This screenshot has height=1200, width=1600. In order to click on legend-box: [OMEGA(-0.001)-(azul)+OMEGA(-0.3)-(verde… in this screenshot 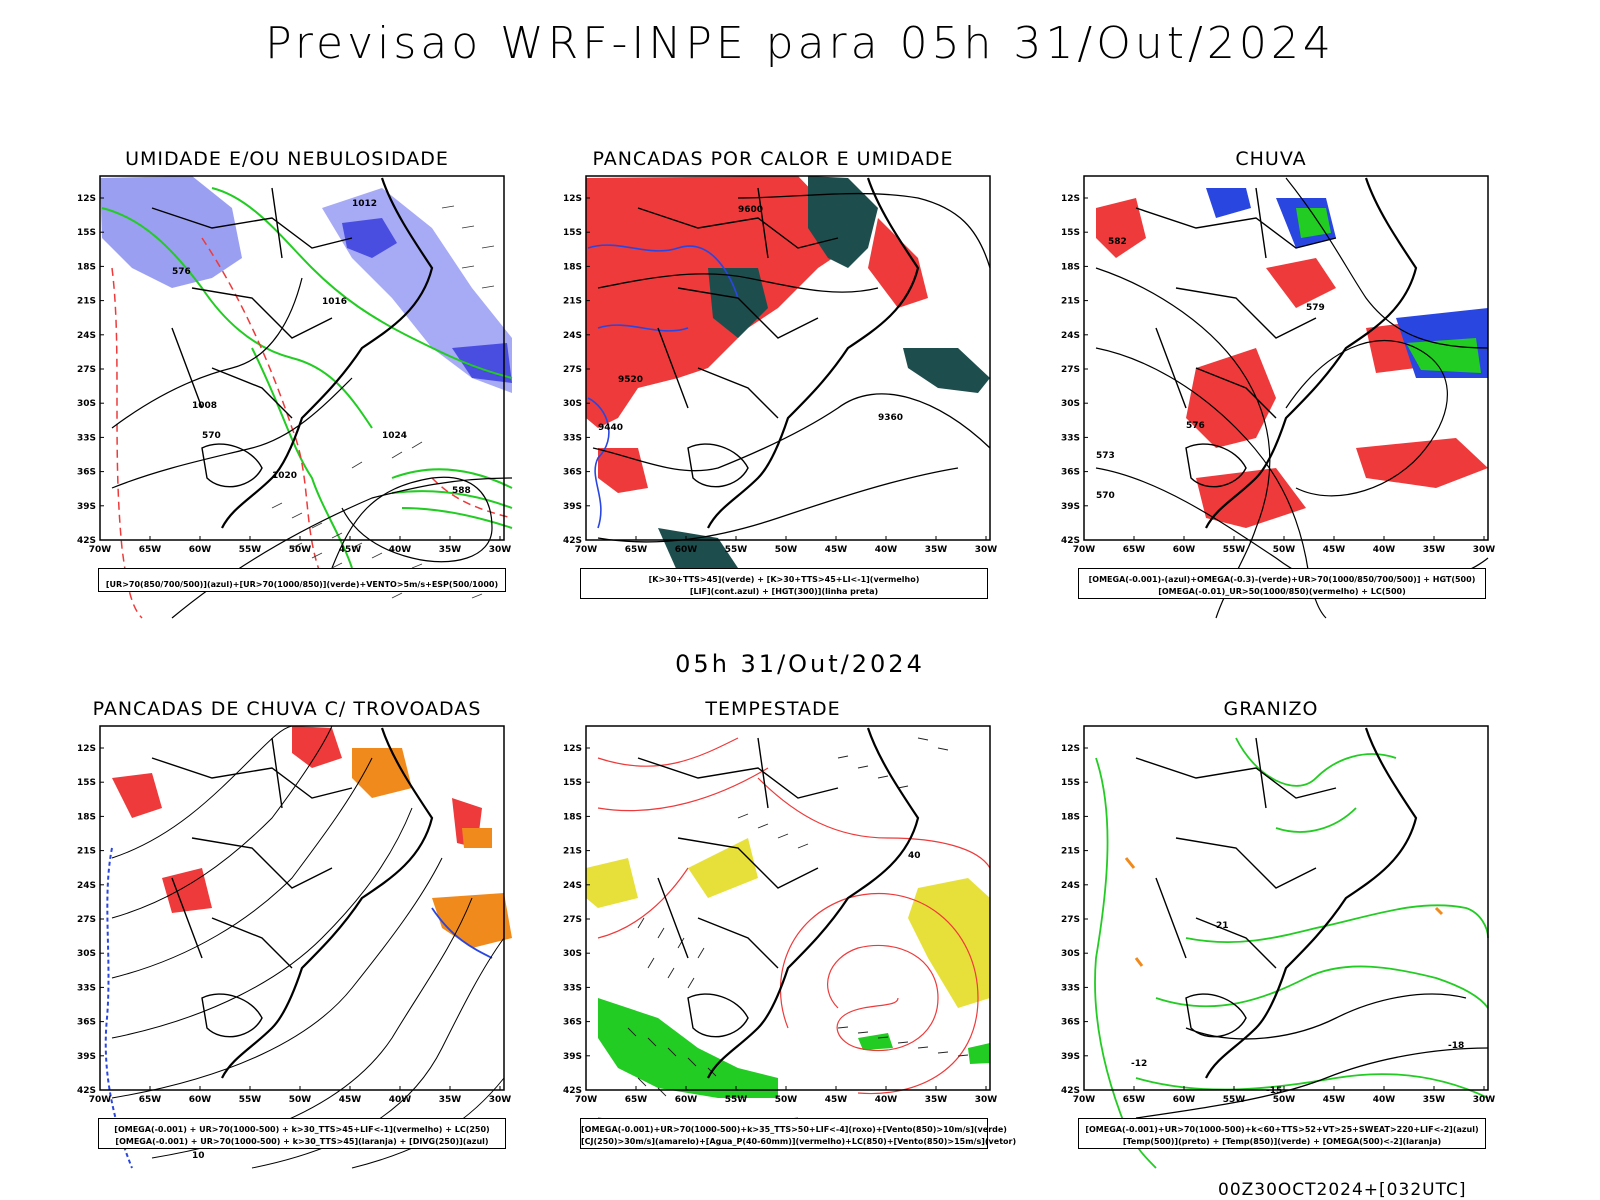, I will do `click(1282, 583)`.